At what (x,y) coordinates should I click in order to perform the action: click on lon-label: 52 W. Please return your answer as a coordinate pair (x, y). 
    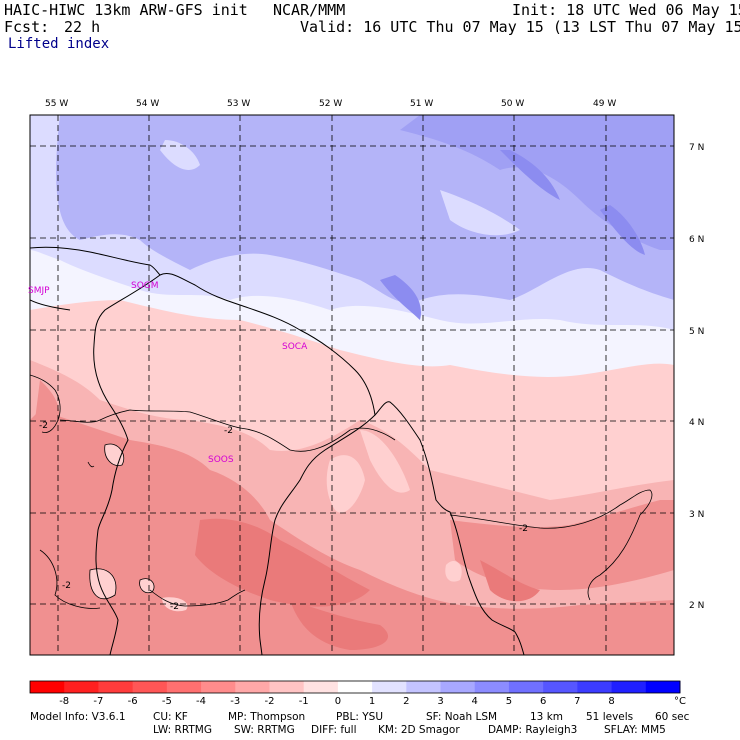
    Looking at the image, I should click on (330, 104).